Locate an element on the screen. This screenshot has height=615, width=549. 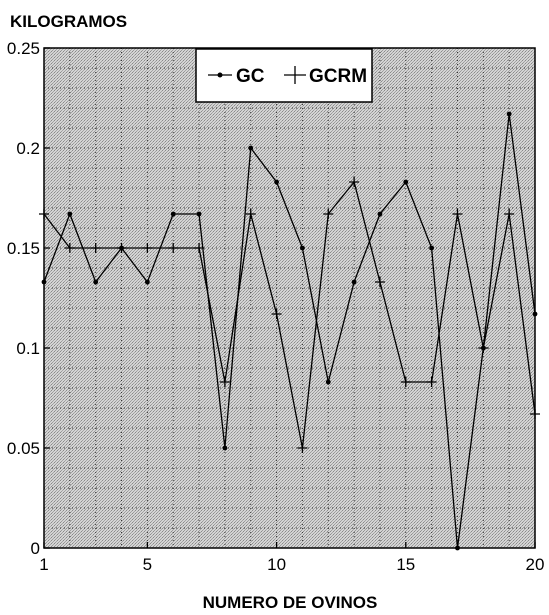
legend: GC GCRM is located at coordinates (284, 75).